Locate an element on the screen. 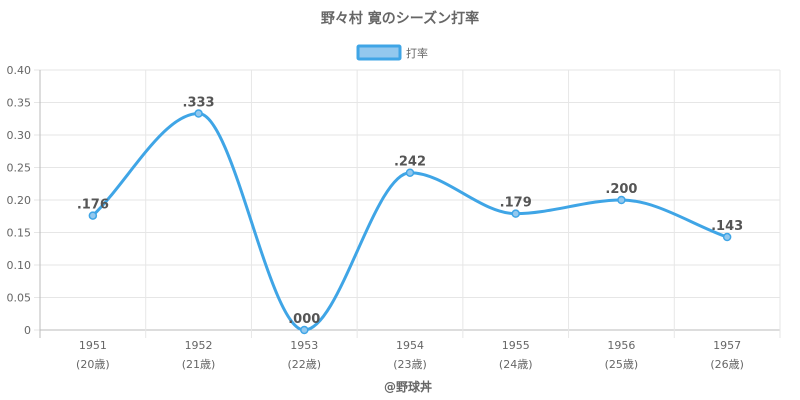 The height and width of the screenshot is (400, 800). y-axis-ticks: 0 0.05 0.10 0.15 0.20 0.25 0.30 0.35 0.40 is located at coordinates (19, 200).